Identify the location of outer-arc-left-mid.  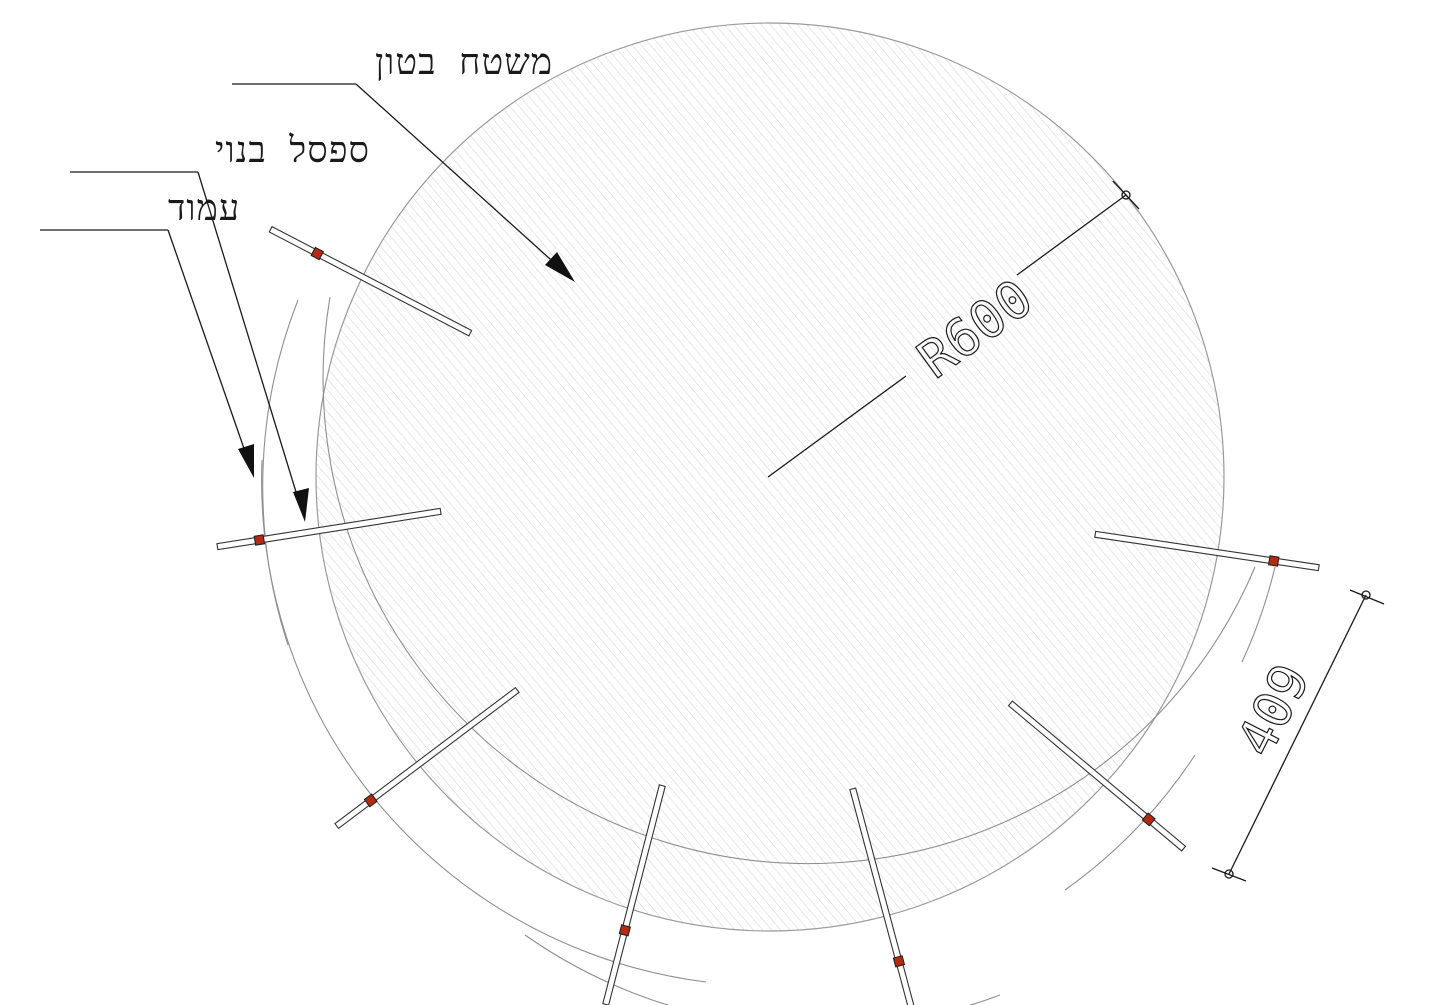
(296, 597).